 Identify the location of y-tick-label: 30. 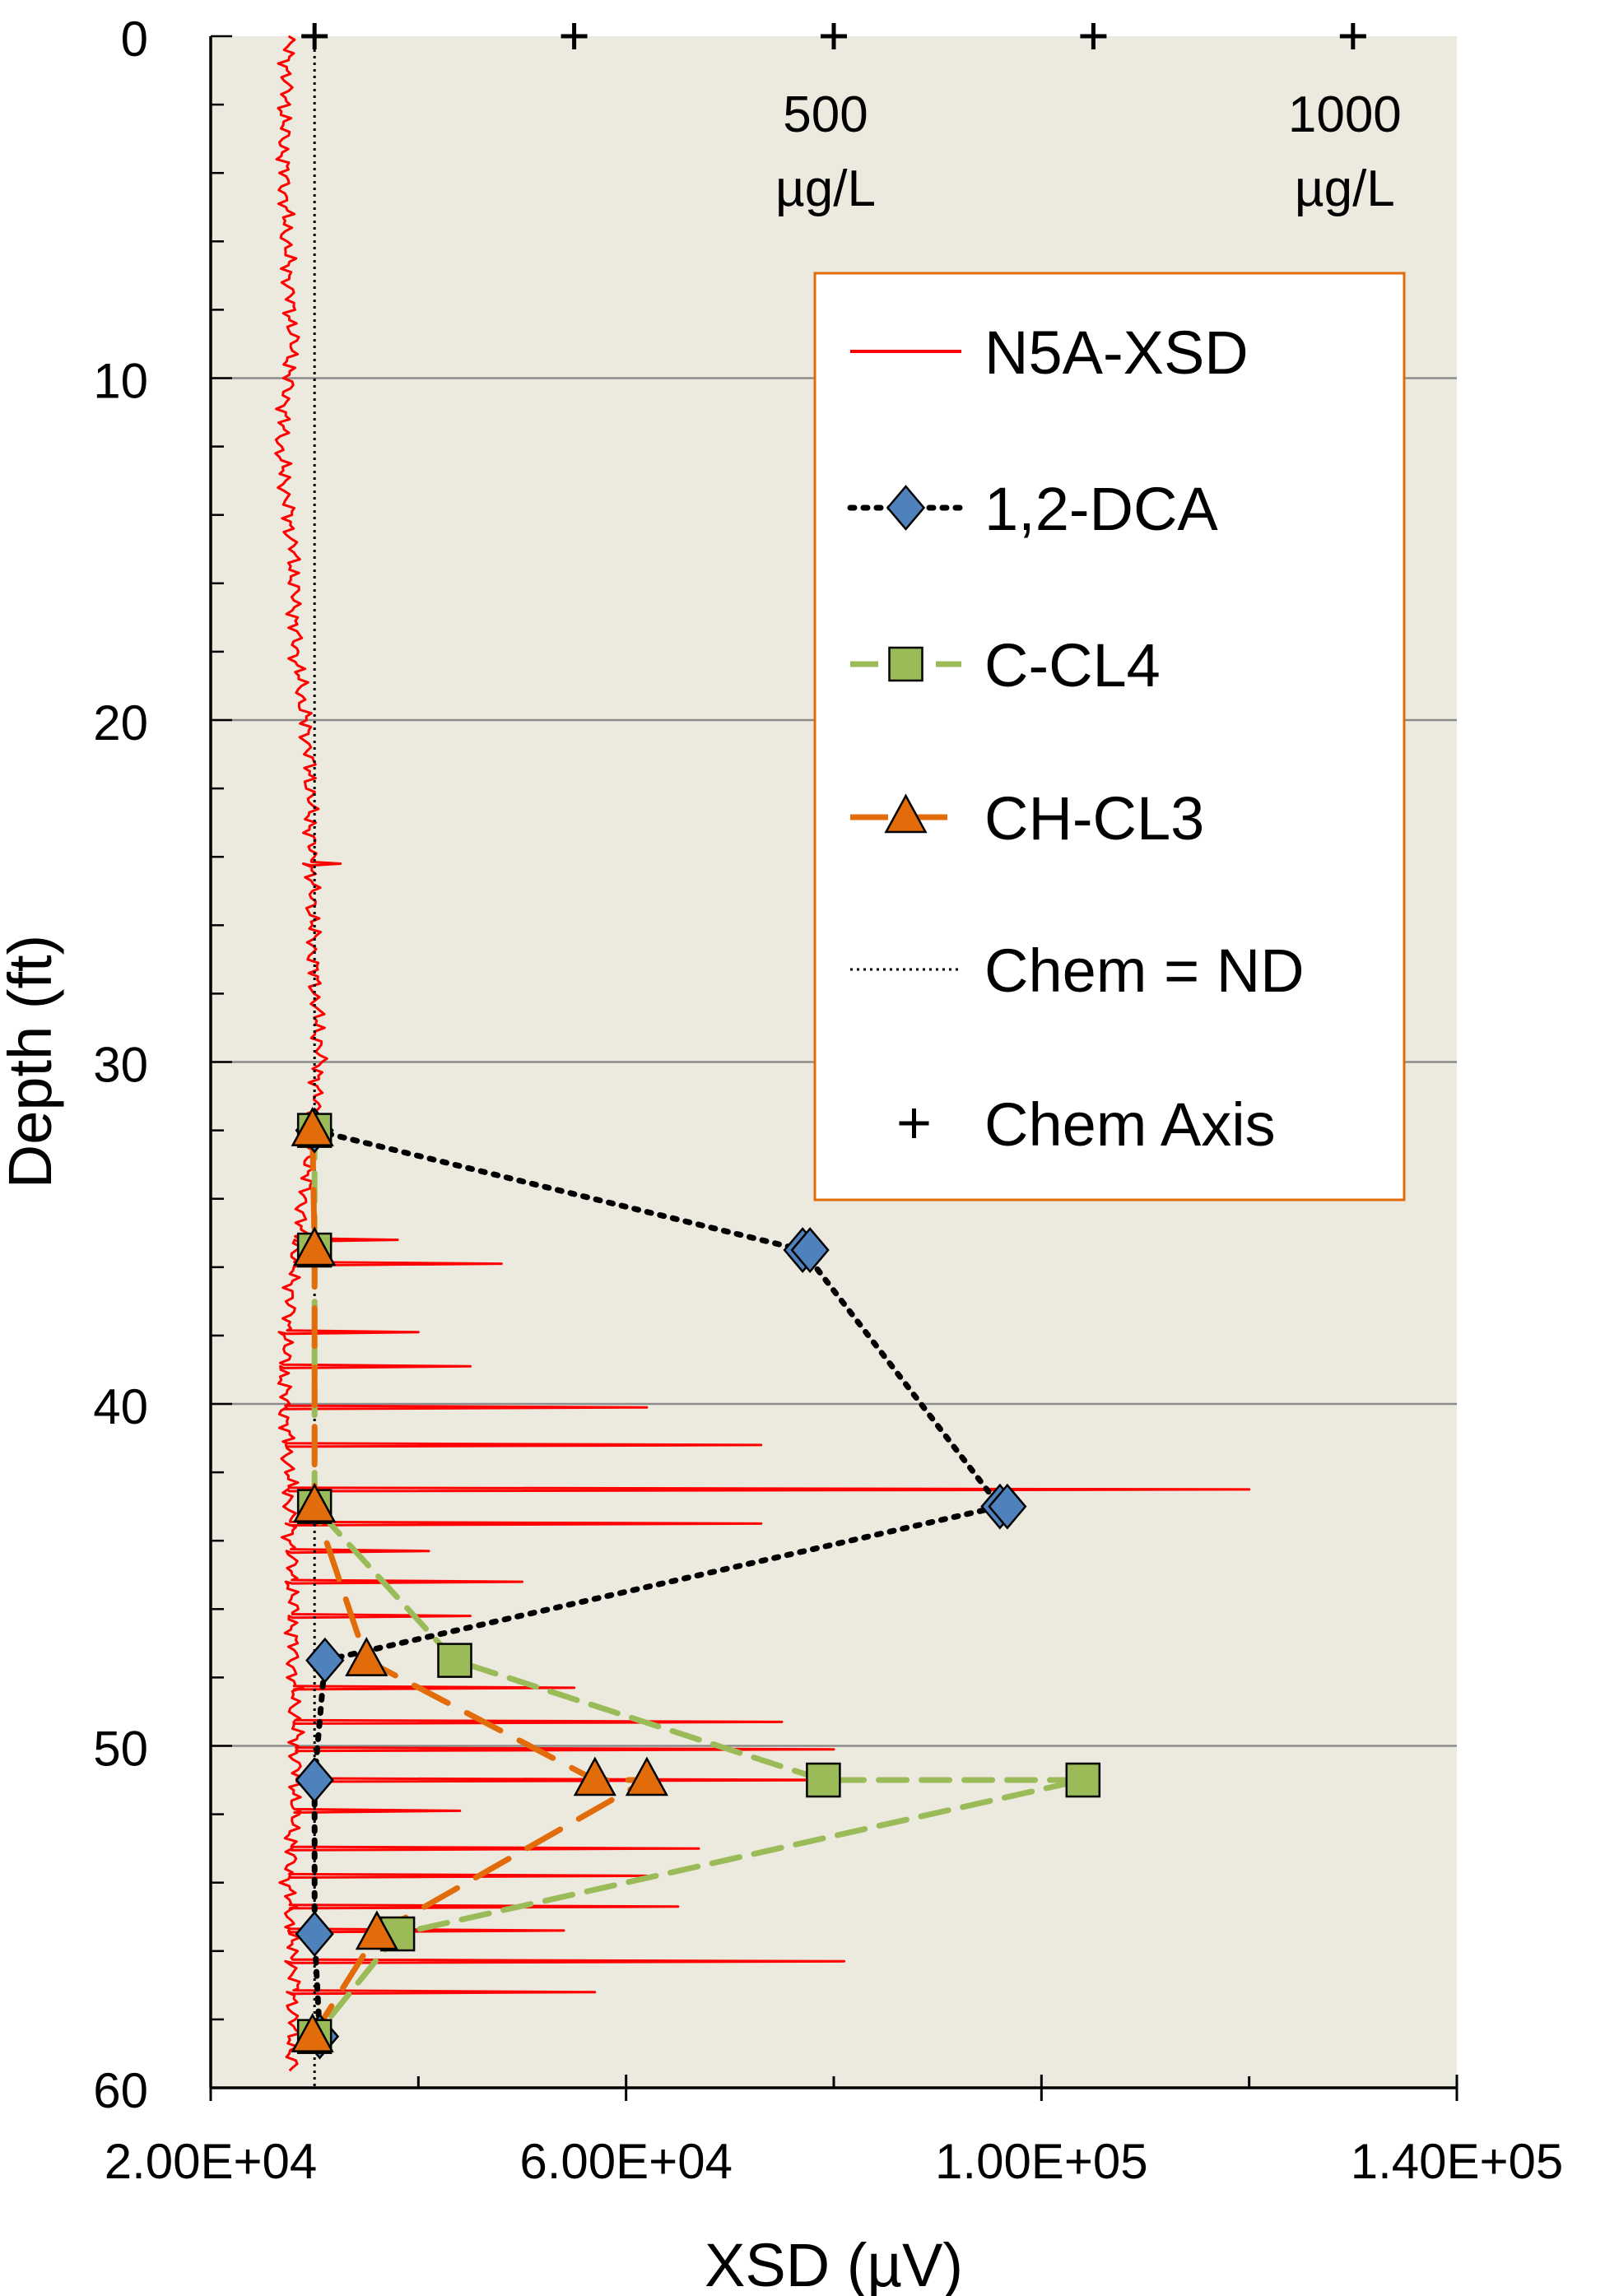
(120, 1065).